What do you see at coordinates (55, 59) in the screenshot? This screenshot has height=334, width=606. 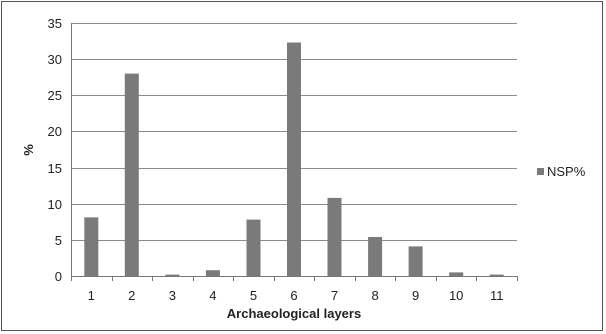 I see `y-tick-label: 30` at bounding box center [55, 59].